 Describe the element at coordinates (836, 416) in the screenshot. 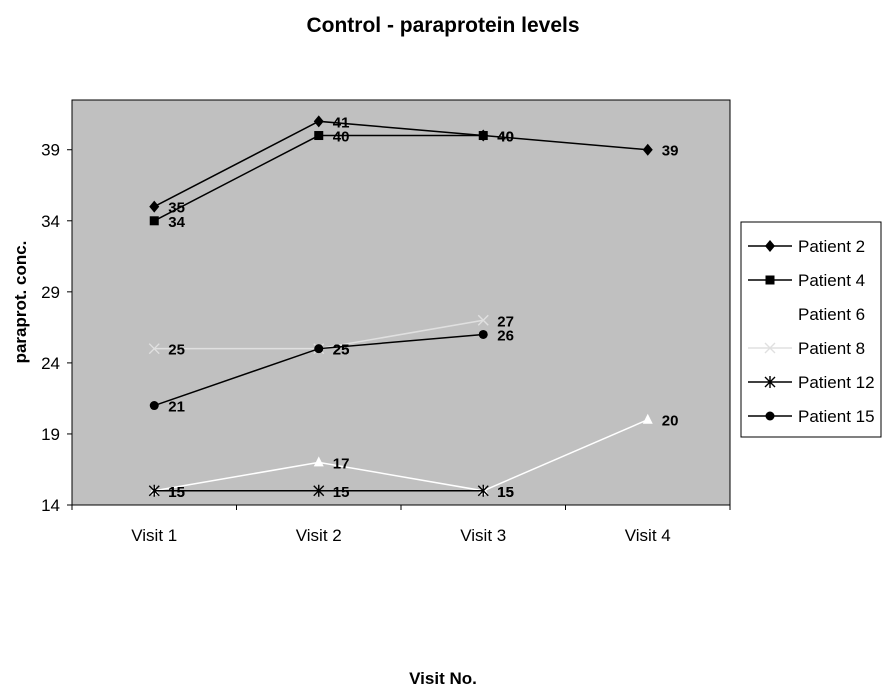

I see `legend-label: Patient 15` at that location.